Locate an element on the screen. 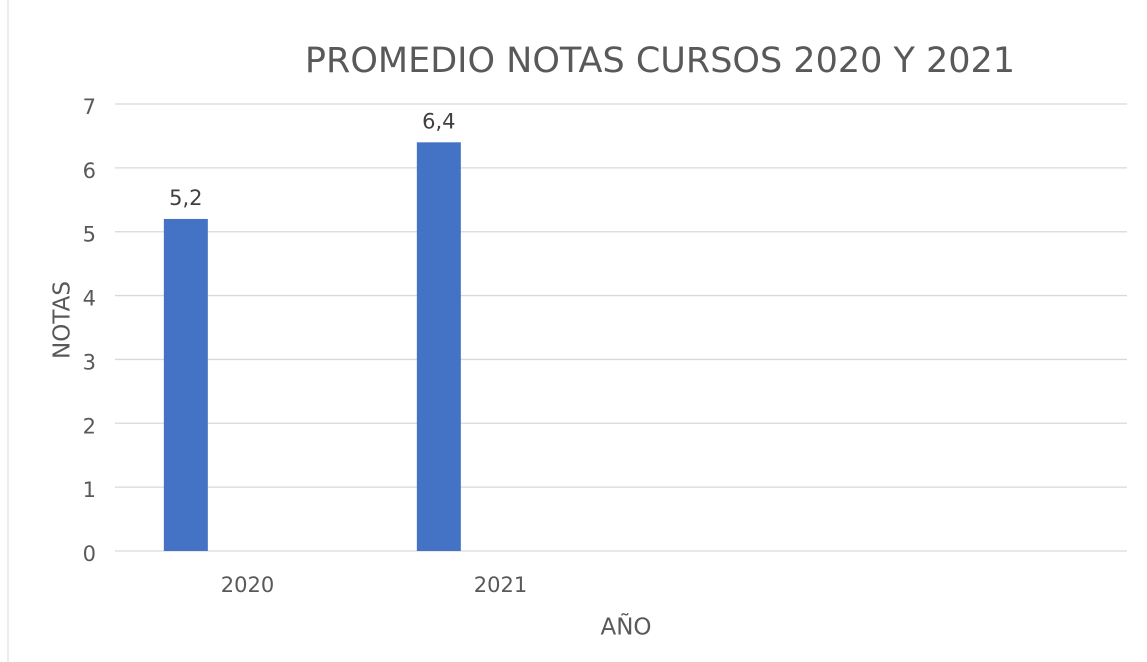  x-tick-label: 2020 is located at coordinates (247, 585).